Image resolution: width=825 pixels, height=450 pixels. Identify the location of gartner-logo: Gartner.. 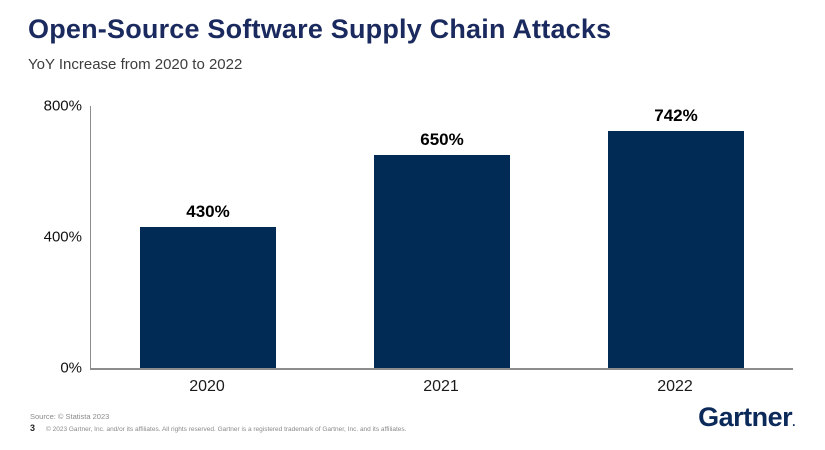
(746, 417).